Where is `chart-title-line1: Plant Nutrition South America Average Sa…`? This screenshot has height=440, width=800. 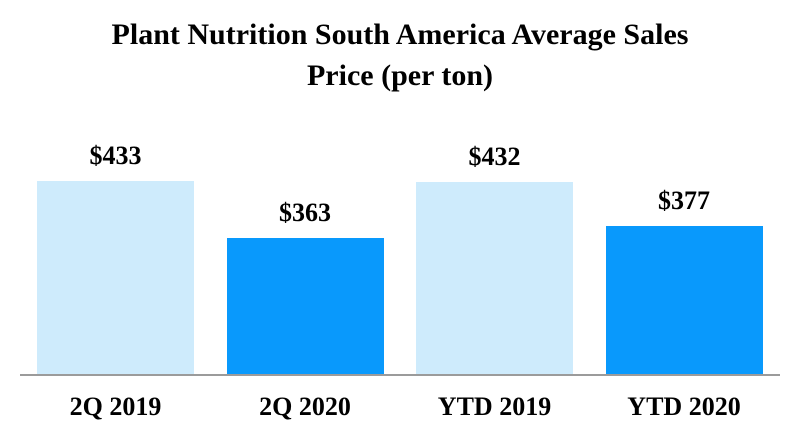
chart-title-line1: Plant Nutrition South America Average Sa… is located at coordinates (400, 34).